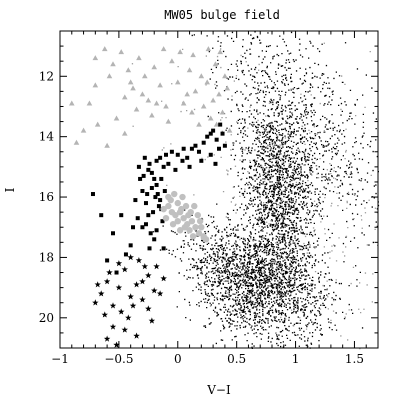  I want to click on y-axis-label: I, so click(10, 189).